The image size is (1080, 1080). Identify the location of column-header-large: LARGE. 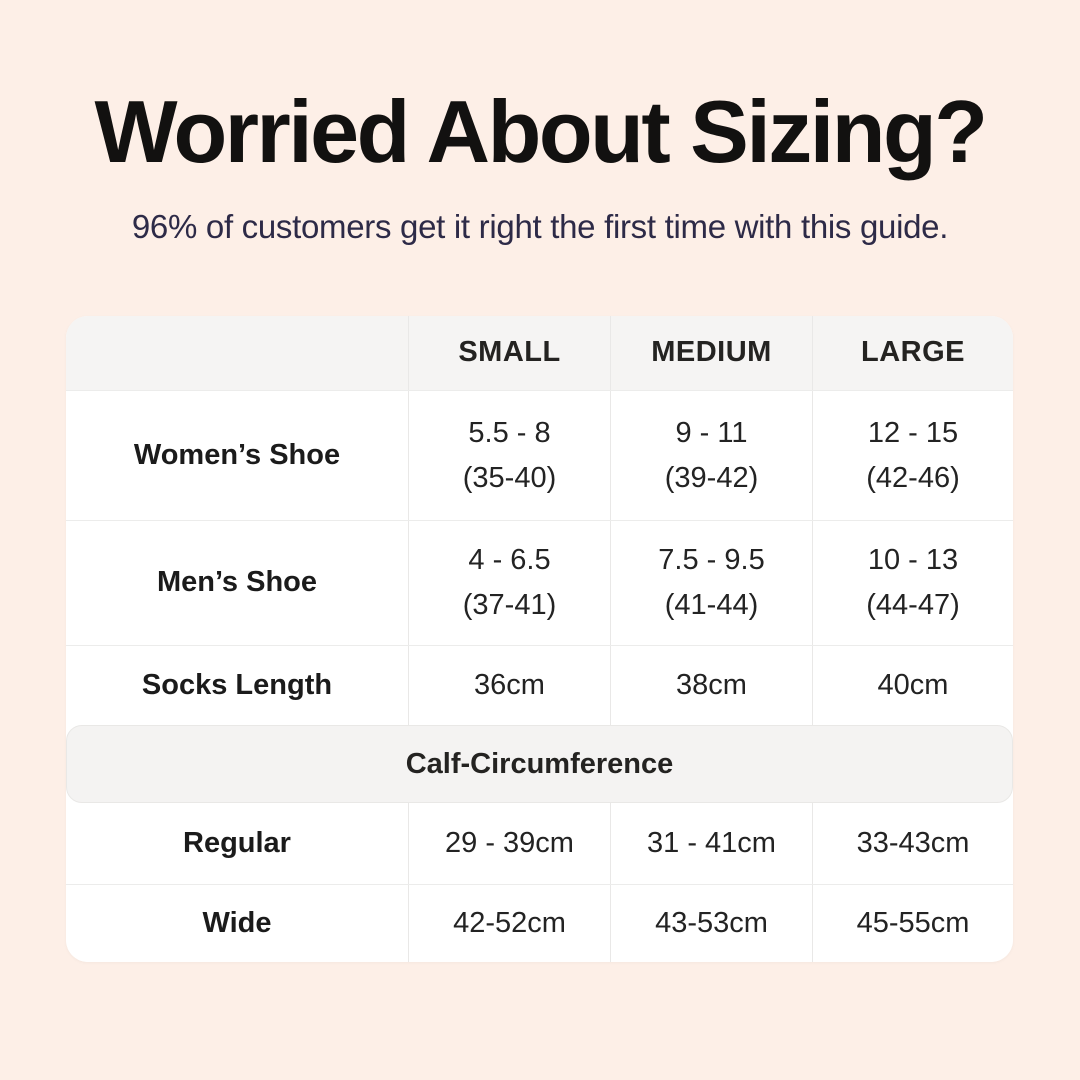
(913, 352).